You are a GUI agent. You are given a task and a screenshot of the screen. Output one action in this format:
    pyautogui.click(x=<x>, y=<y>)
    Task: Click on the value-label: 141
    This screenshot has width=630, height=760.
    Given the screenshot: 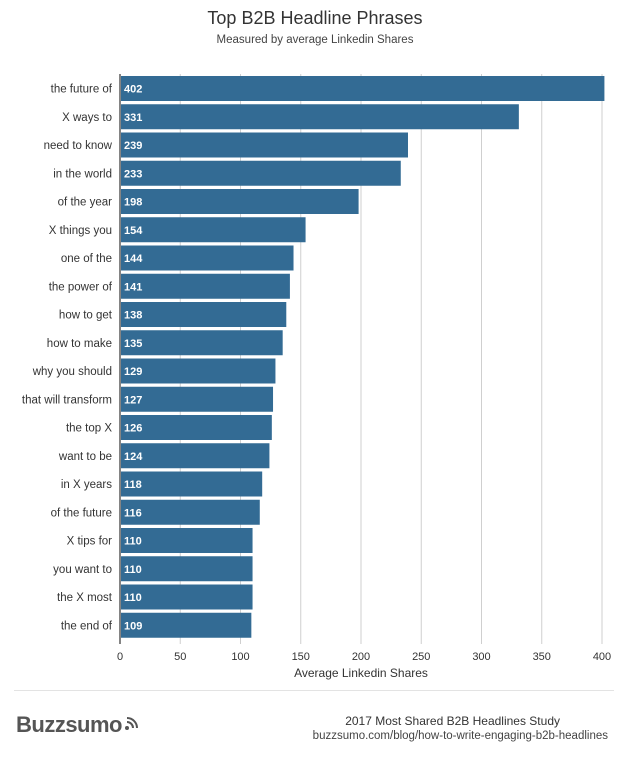 What is the action you would take?
    pyautogui.click(x=133, y=287)
    